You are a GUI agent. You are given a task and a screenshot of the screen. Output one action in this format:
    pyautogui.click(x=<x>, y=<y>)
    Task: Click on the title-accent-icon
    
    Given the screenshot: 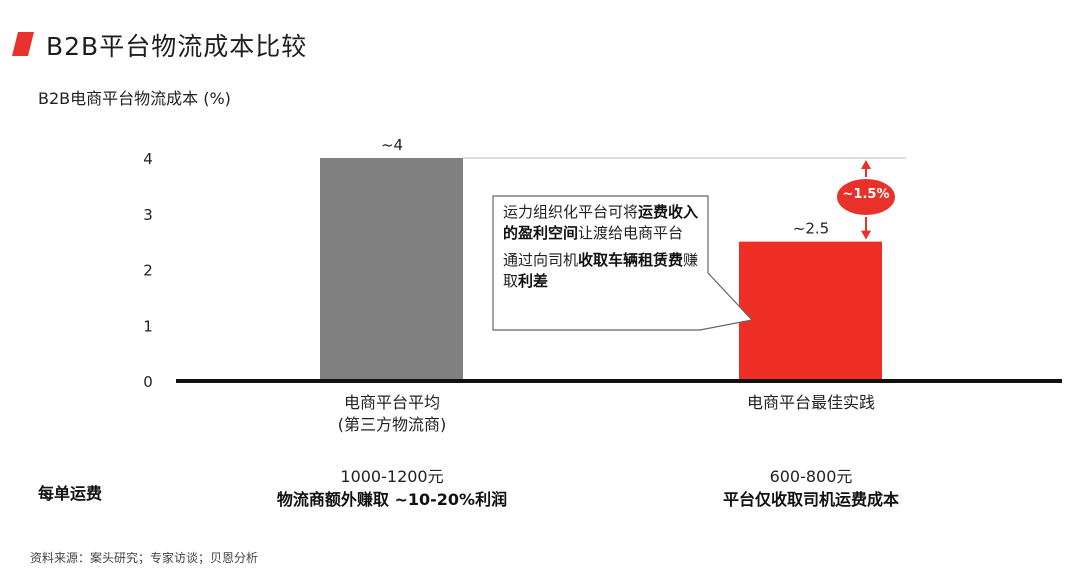 What is the action you would take?
    pyautogui.click(x=23, y=44)
    